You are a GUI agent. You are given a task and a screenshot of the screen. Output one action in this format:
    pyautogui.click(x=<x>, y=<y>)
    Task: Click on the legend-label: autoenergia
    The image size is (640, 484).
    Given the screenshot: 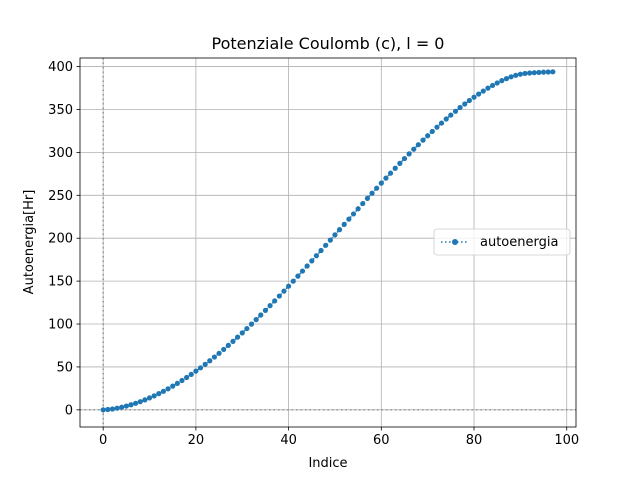 What is the action you would take?
    pyautogui.click(x=519, y=242)
    